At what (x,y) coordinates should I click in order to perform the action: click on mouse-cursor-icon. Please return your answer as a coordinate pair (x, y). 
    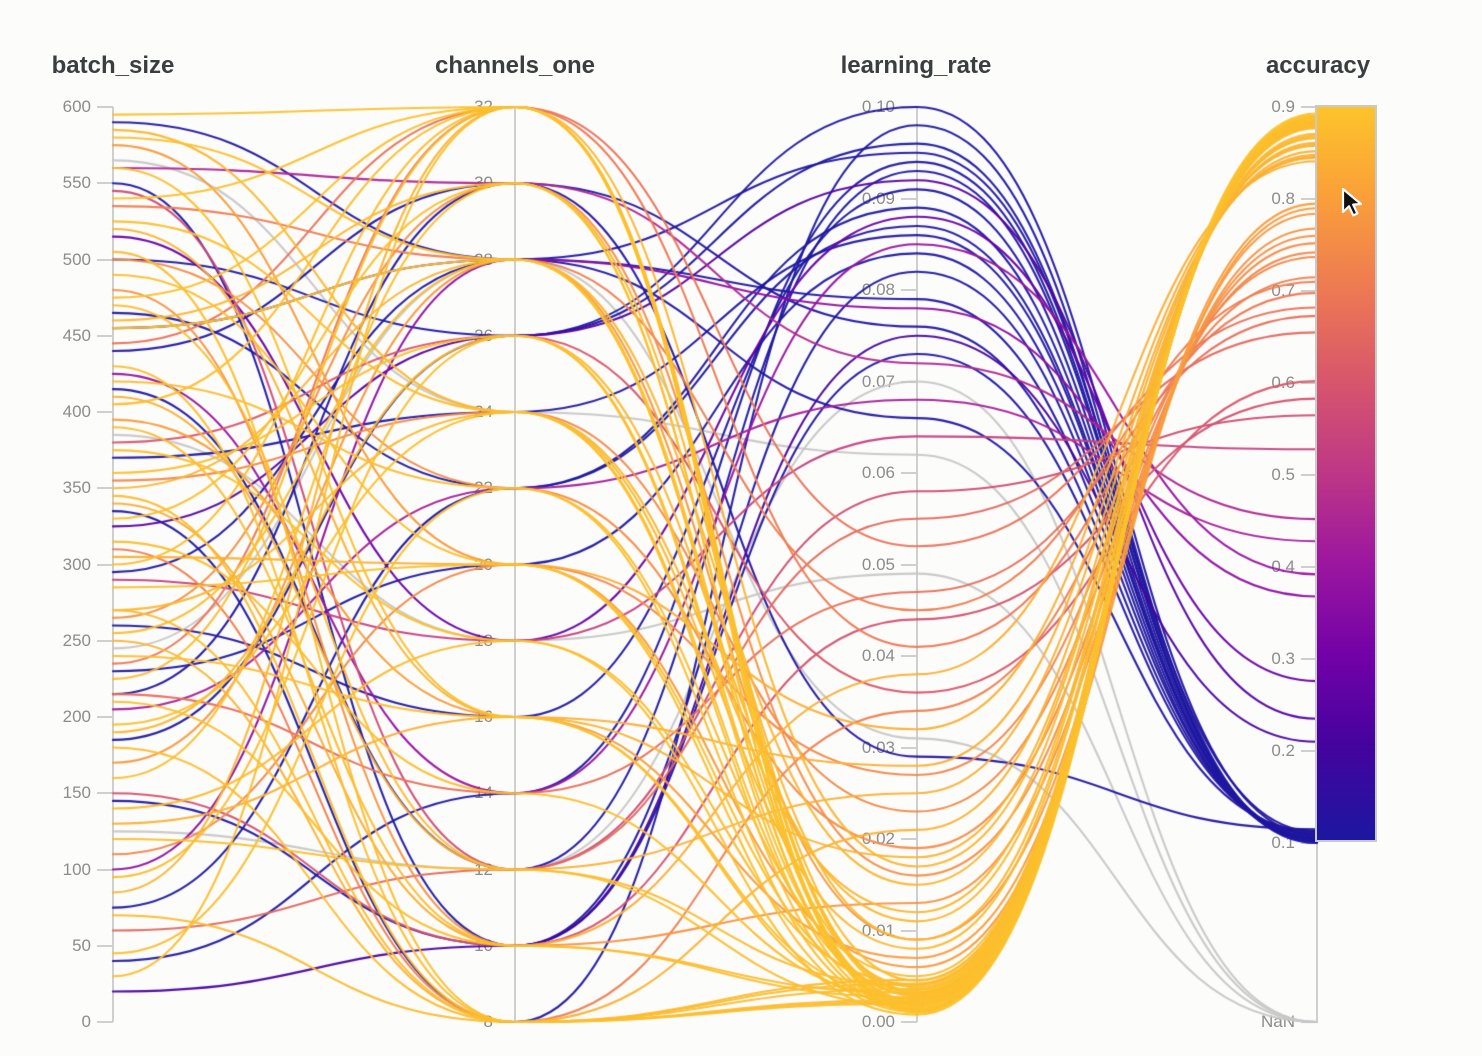
    Looking at the image, I should click on (1354, 205).